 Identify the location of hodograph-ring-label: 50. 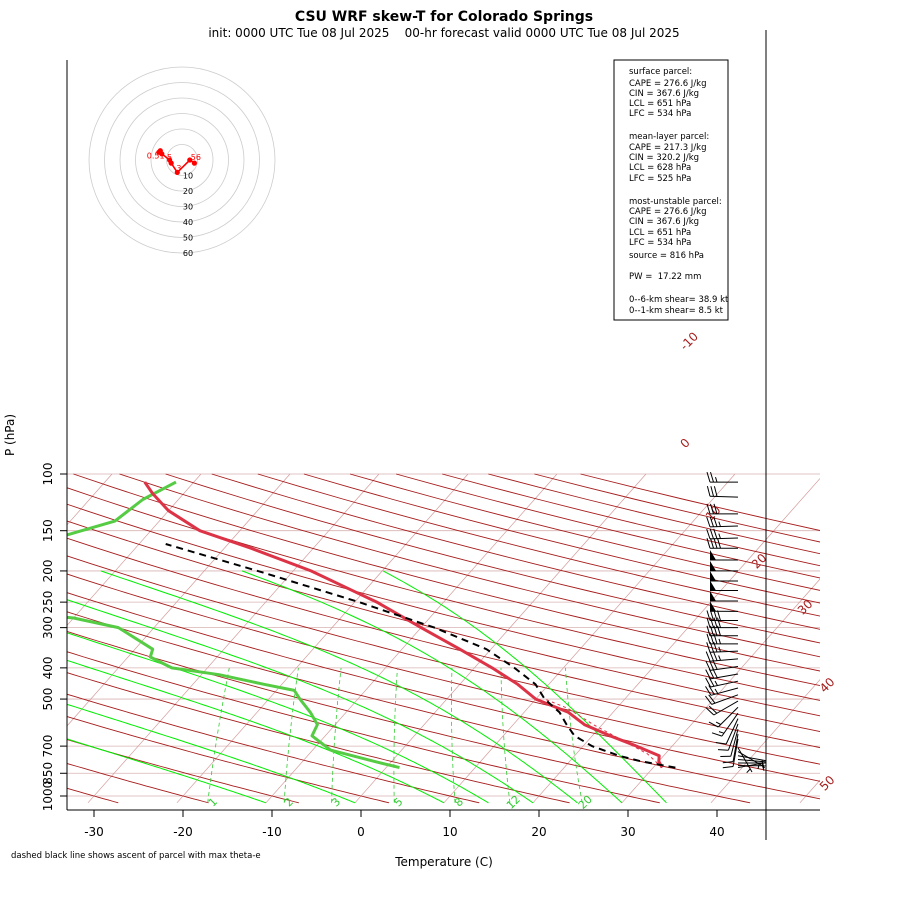
(188, 238).